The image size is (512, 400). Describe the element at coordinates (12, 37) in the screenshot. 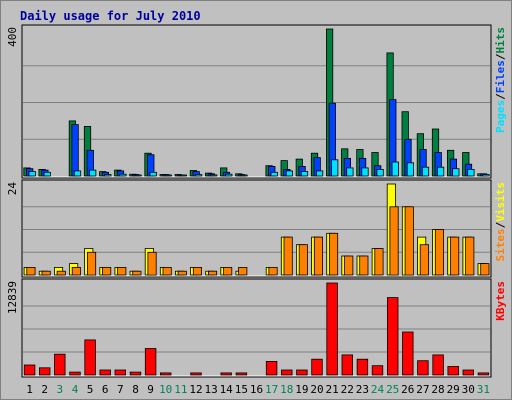

I see `y-max-label: 400` at that location.